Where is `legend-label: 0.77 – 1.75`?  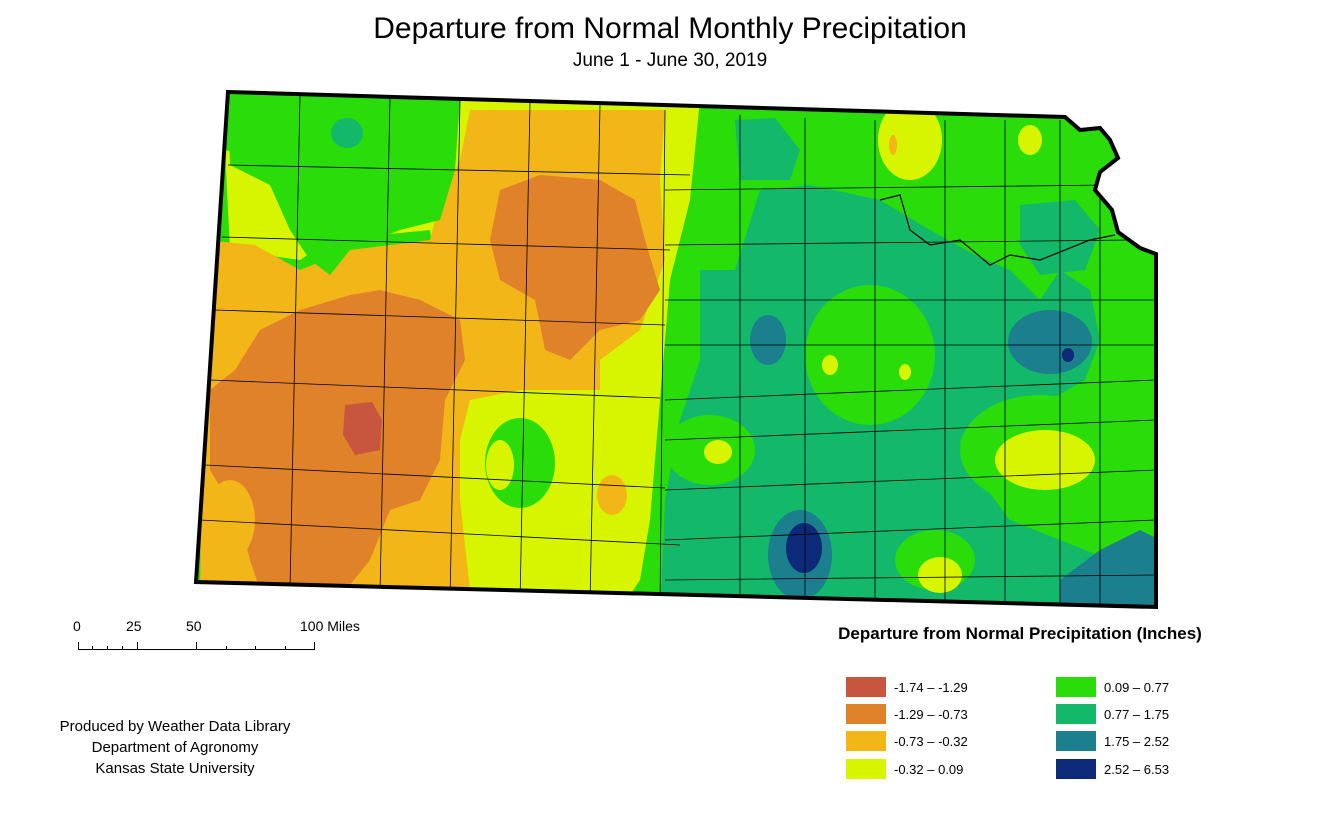
legend-label: 0.77 – 1.75 is located at coordinates (1137, 714).